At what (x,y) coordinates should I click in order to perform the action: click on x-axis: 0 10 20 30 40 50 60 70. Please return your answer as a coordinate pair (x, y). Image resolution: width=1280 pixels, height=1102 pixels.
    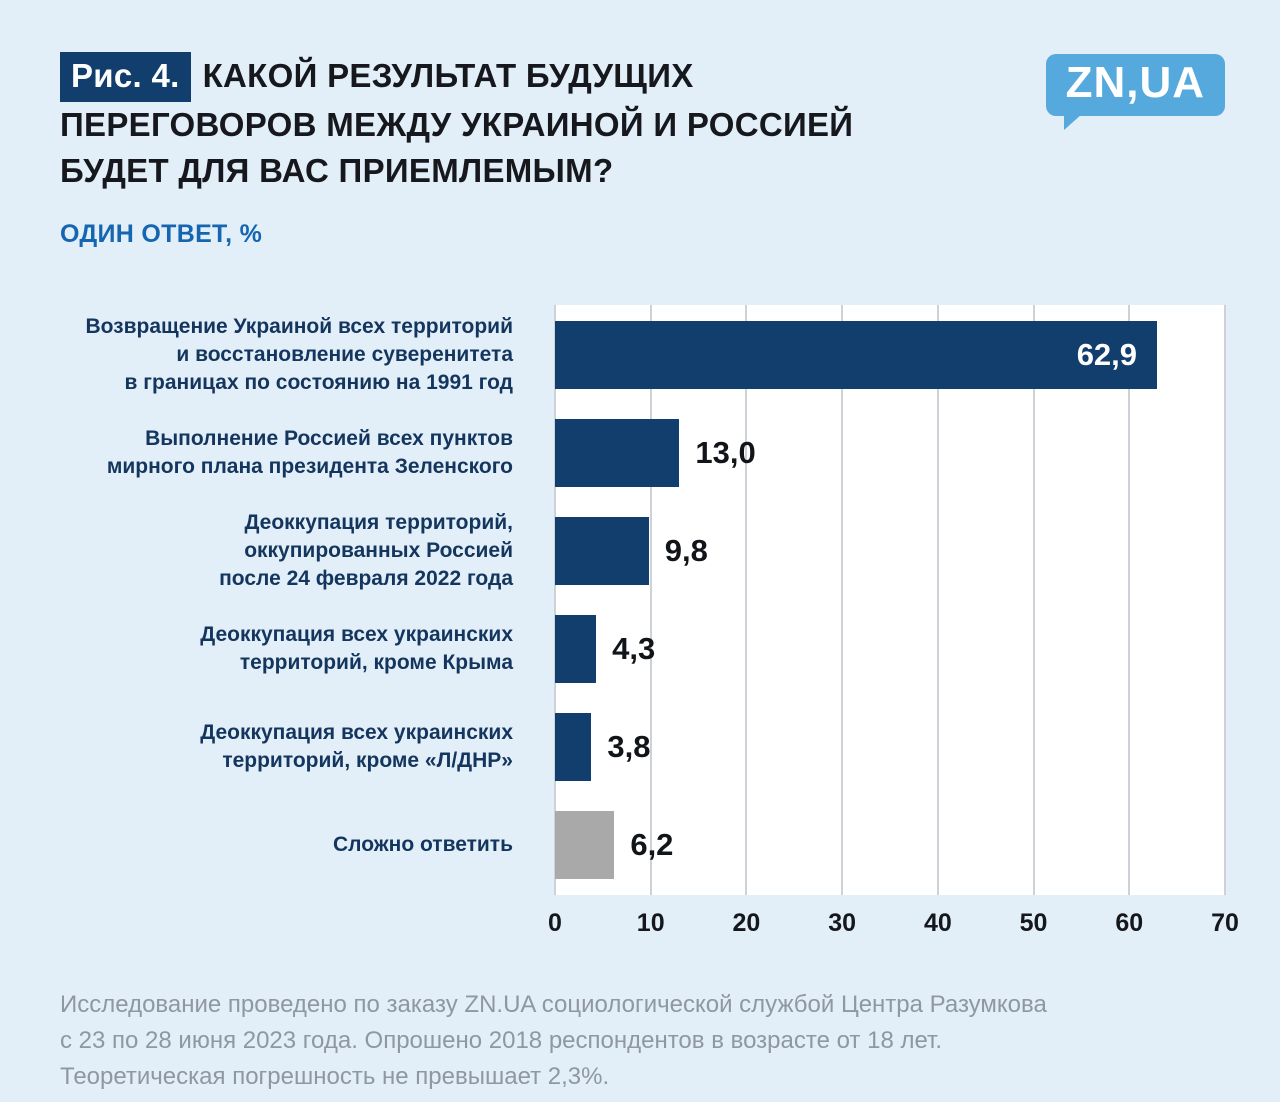
    Looking at the image, I should click on (893, 927).